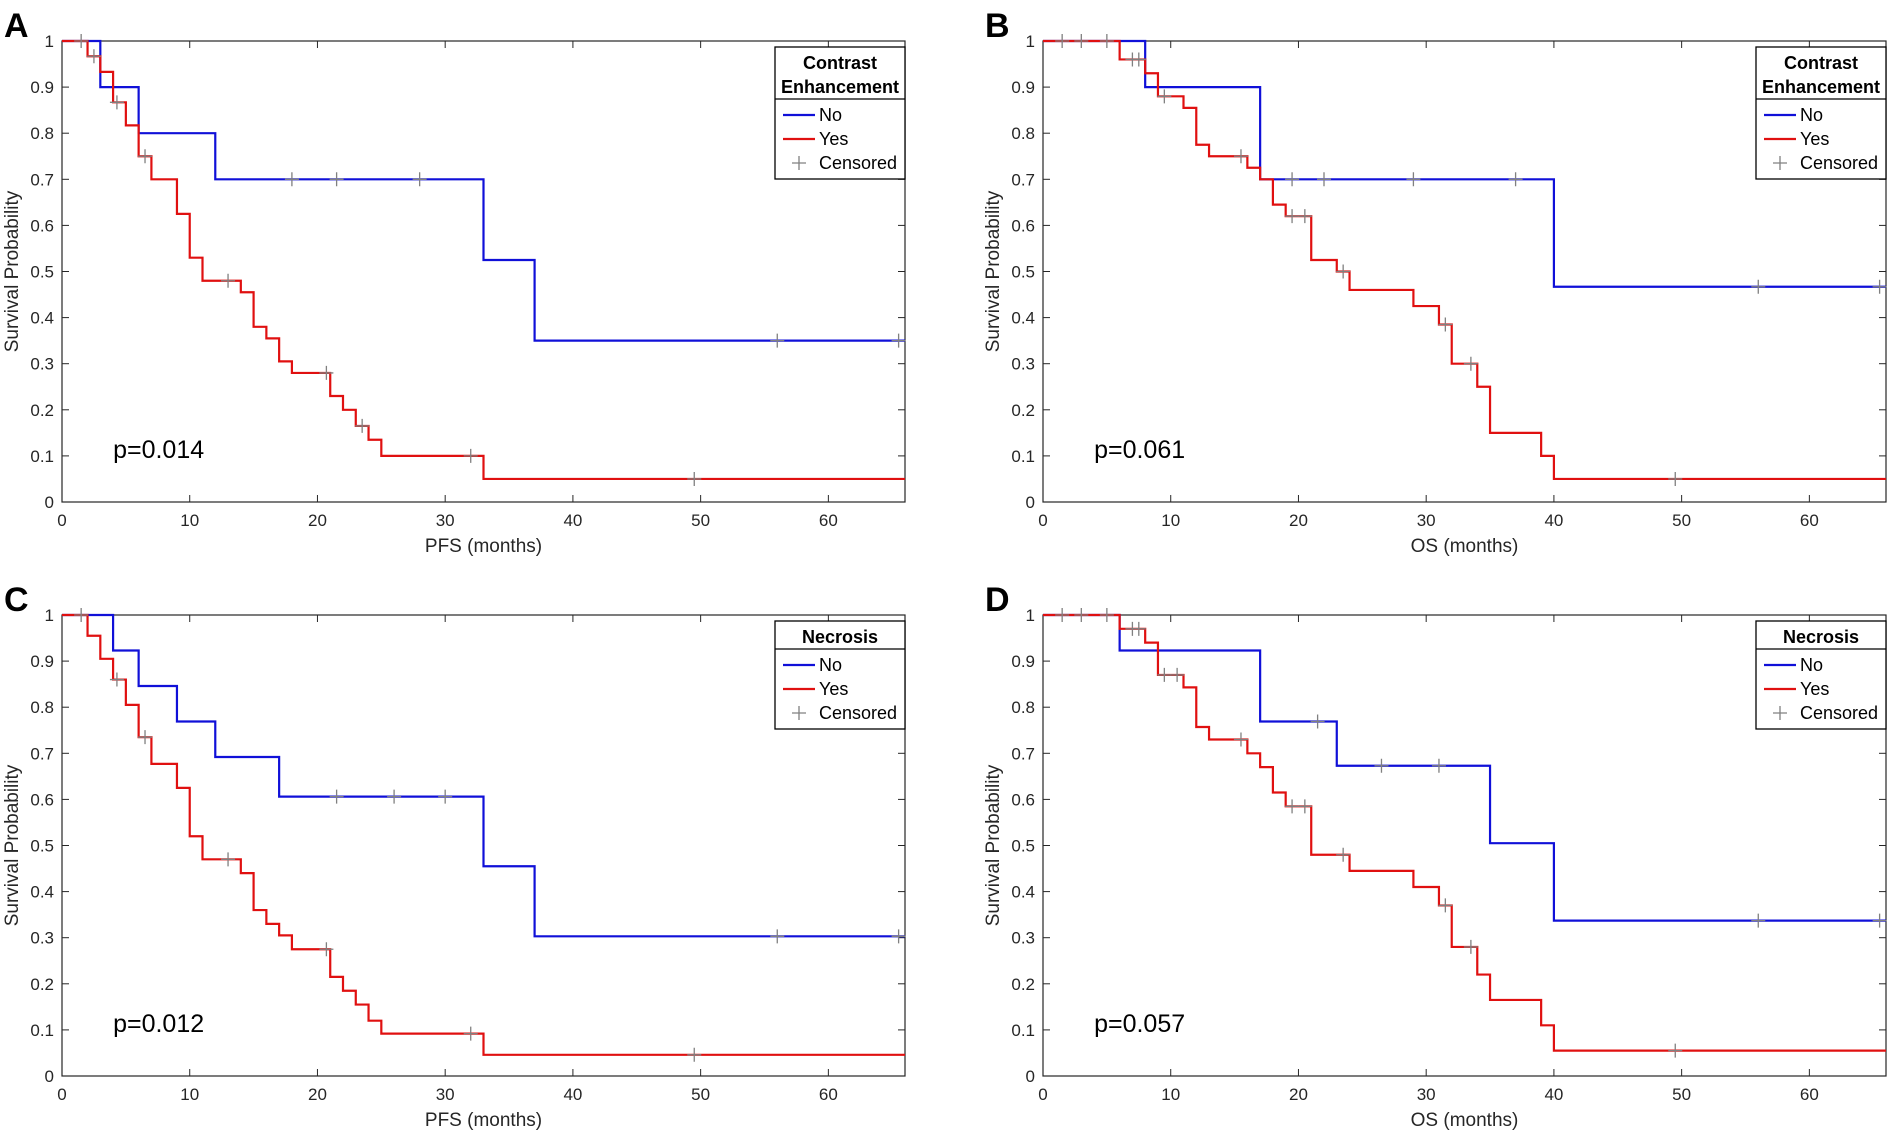  Describe the element at coordinates (1780, 163) in the screenshot. I see `legend-swatch-censored` at that location.